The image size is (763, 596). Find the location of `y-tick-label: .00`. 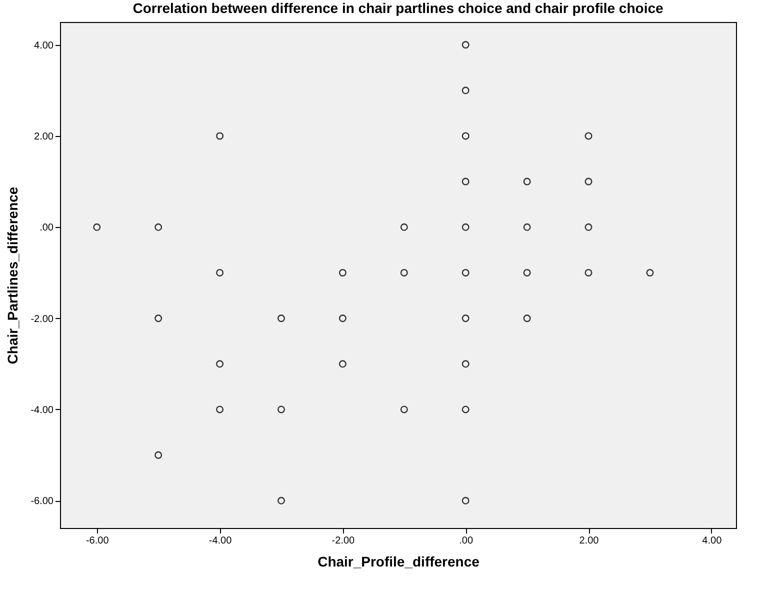

y-tick-label: .00 is located at coordinates (47, 228).